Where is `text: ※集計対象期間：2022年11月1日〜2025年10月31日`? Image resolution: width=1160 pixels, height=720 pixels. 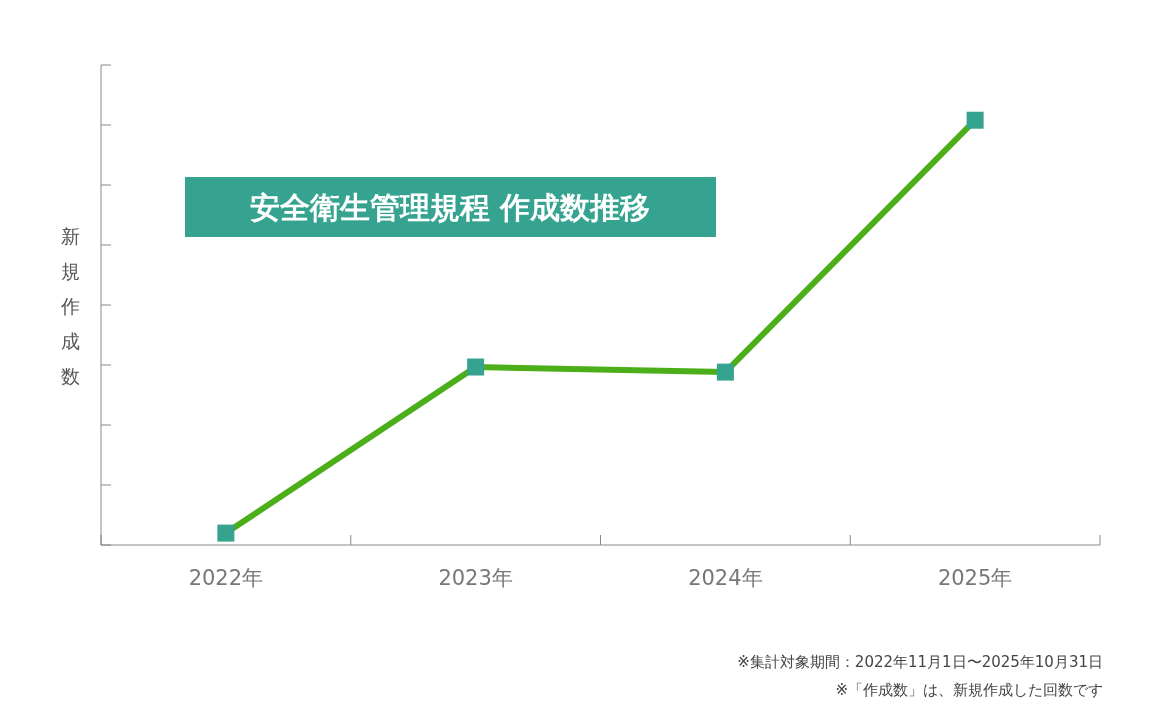 text: ※集計対象期間：2022年11月1日〜2025年10月31日 is located at coordinates (920, 662).